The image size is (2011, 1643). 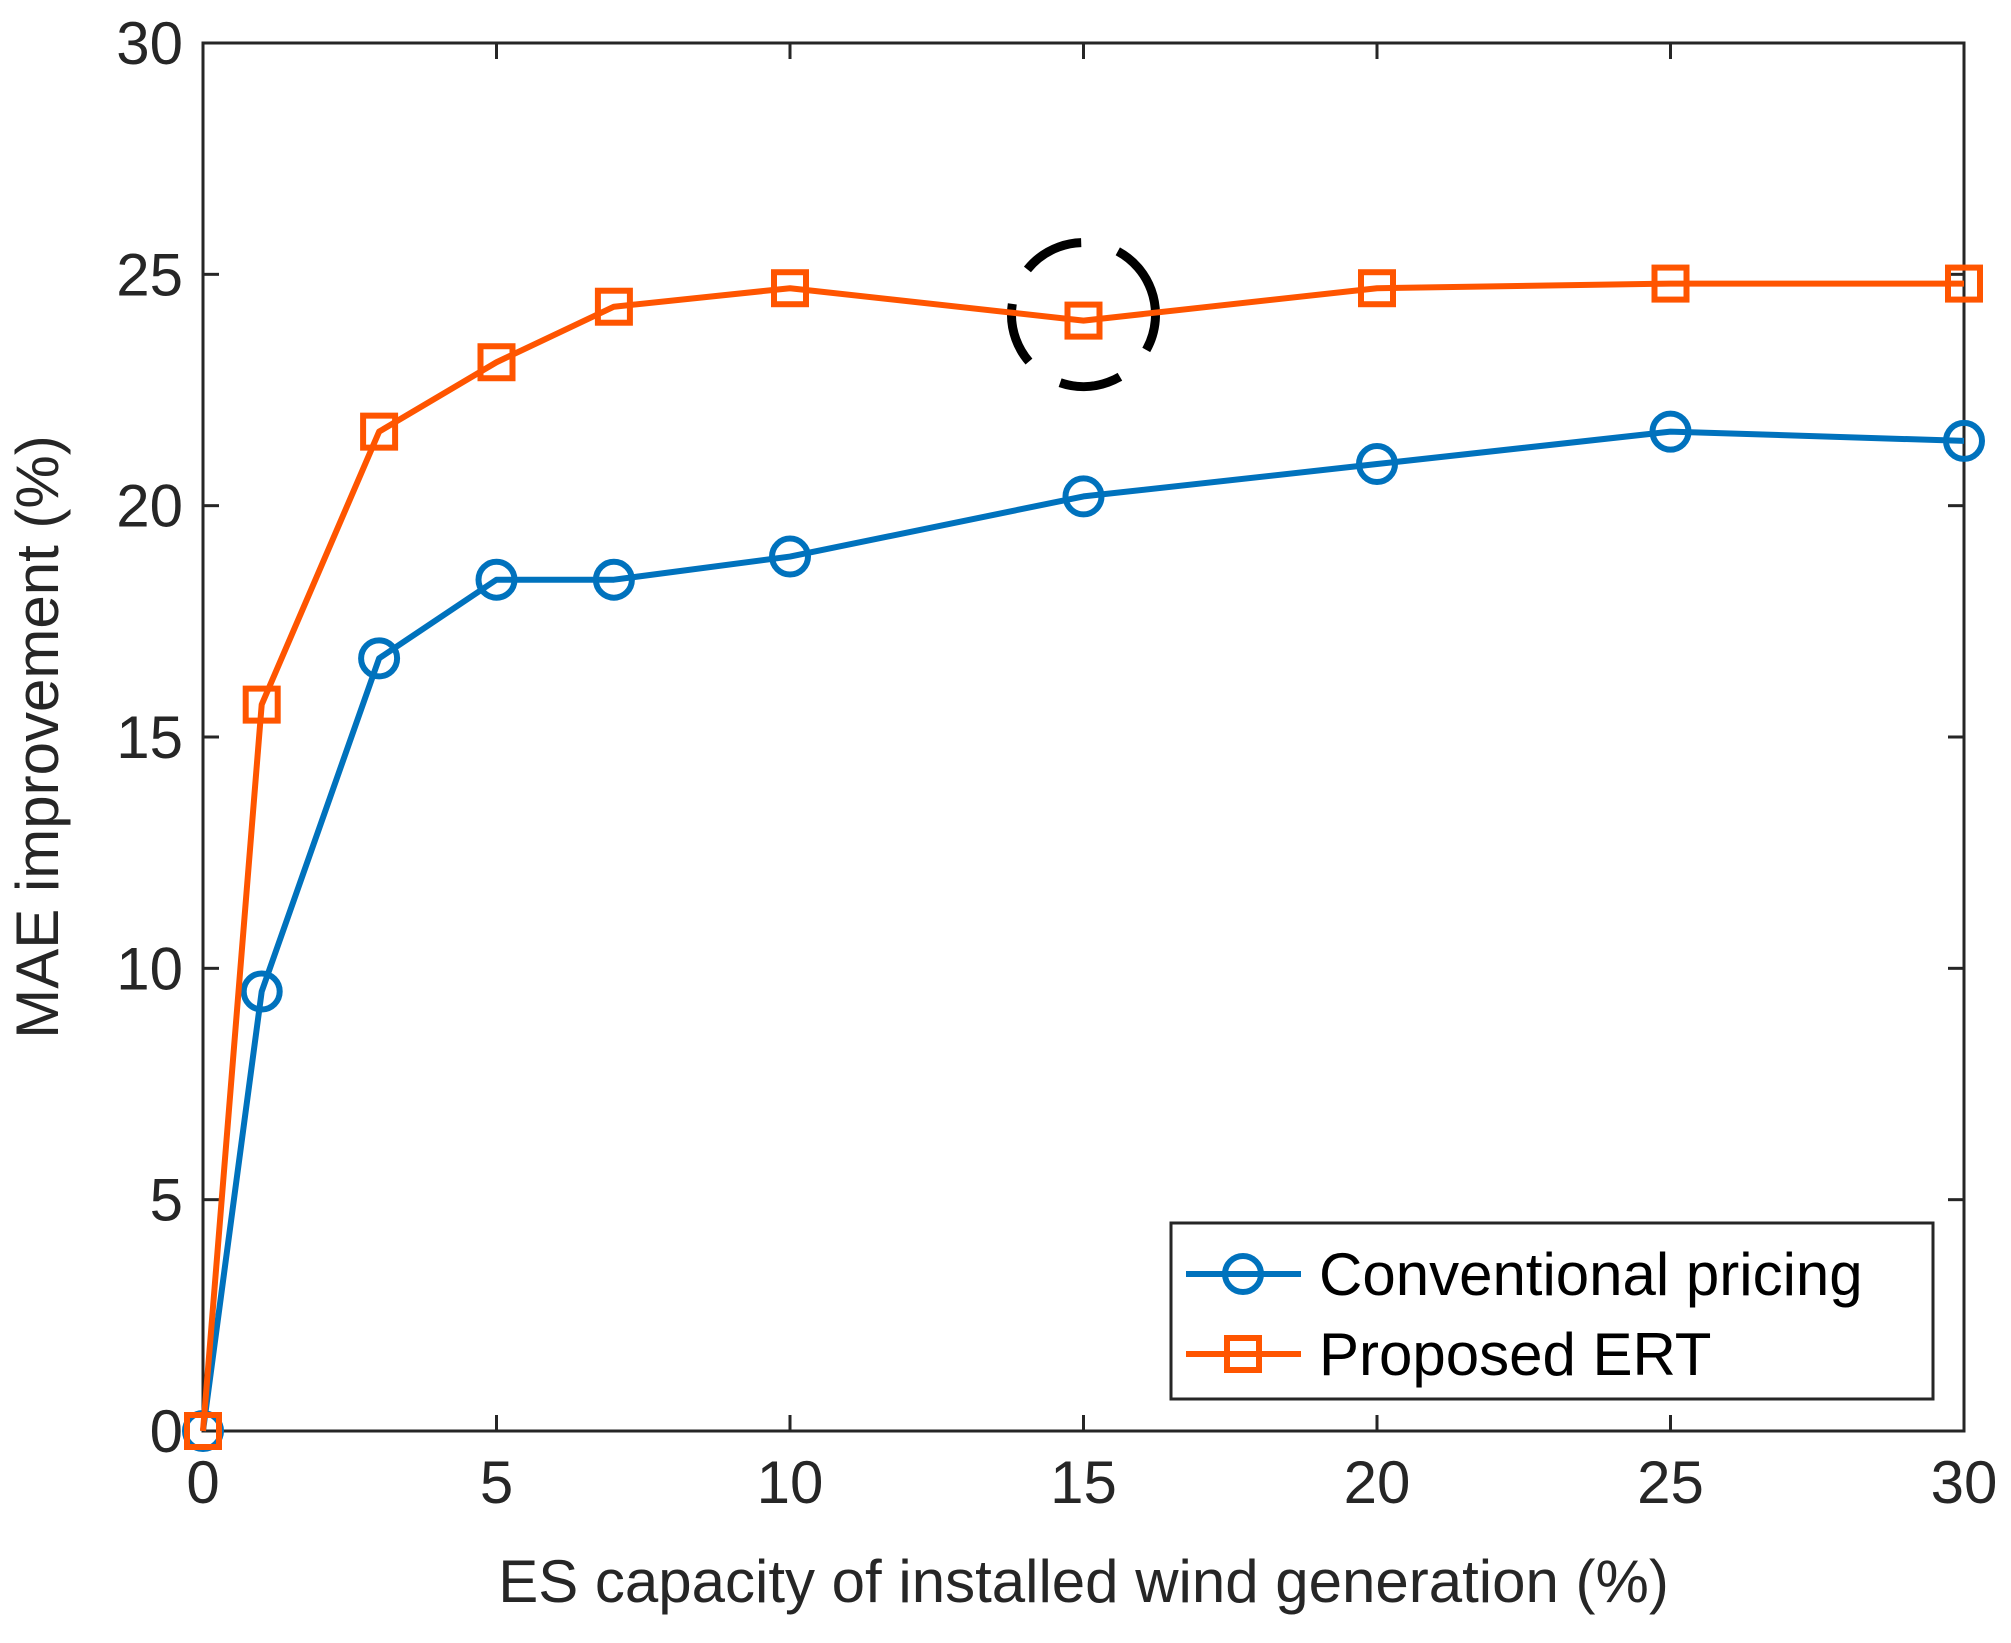 What do you see at coordinates (149, 737) in the screenshot?
I see `y-tick-label: 15` at bounding box center [149, 737].